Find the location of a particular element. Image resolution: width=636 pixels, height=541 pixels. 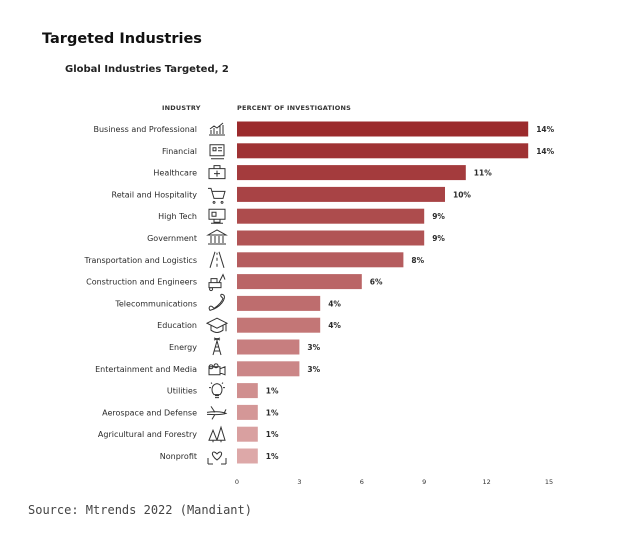

industry-column-header: INDUSTRY is located at coordinates (181, 108).